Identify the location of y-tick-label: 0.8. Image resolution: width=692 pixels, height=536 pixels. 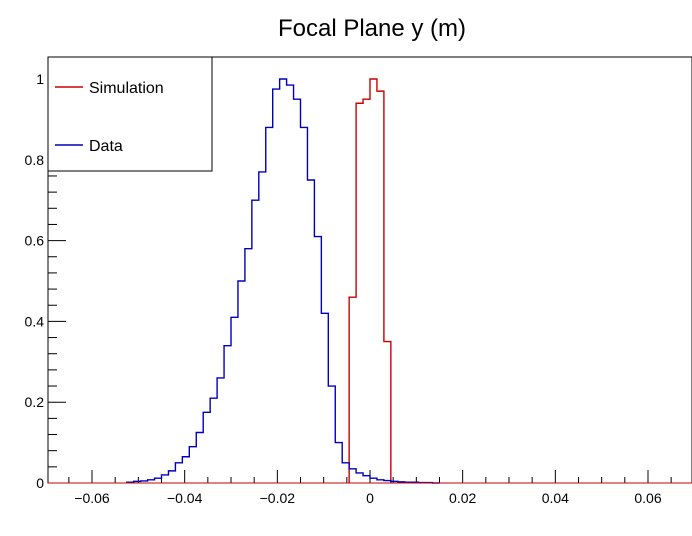
(35, 160).